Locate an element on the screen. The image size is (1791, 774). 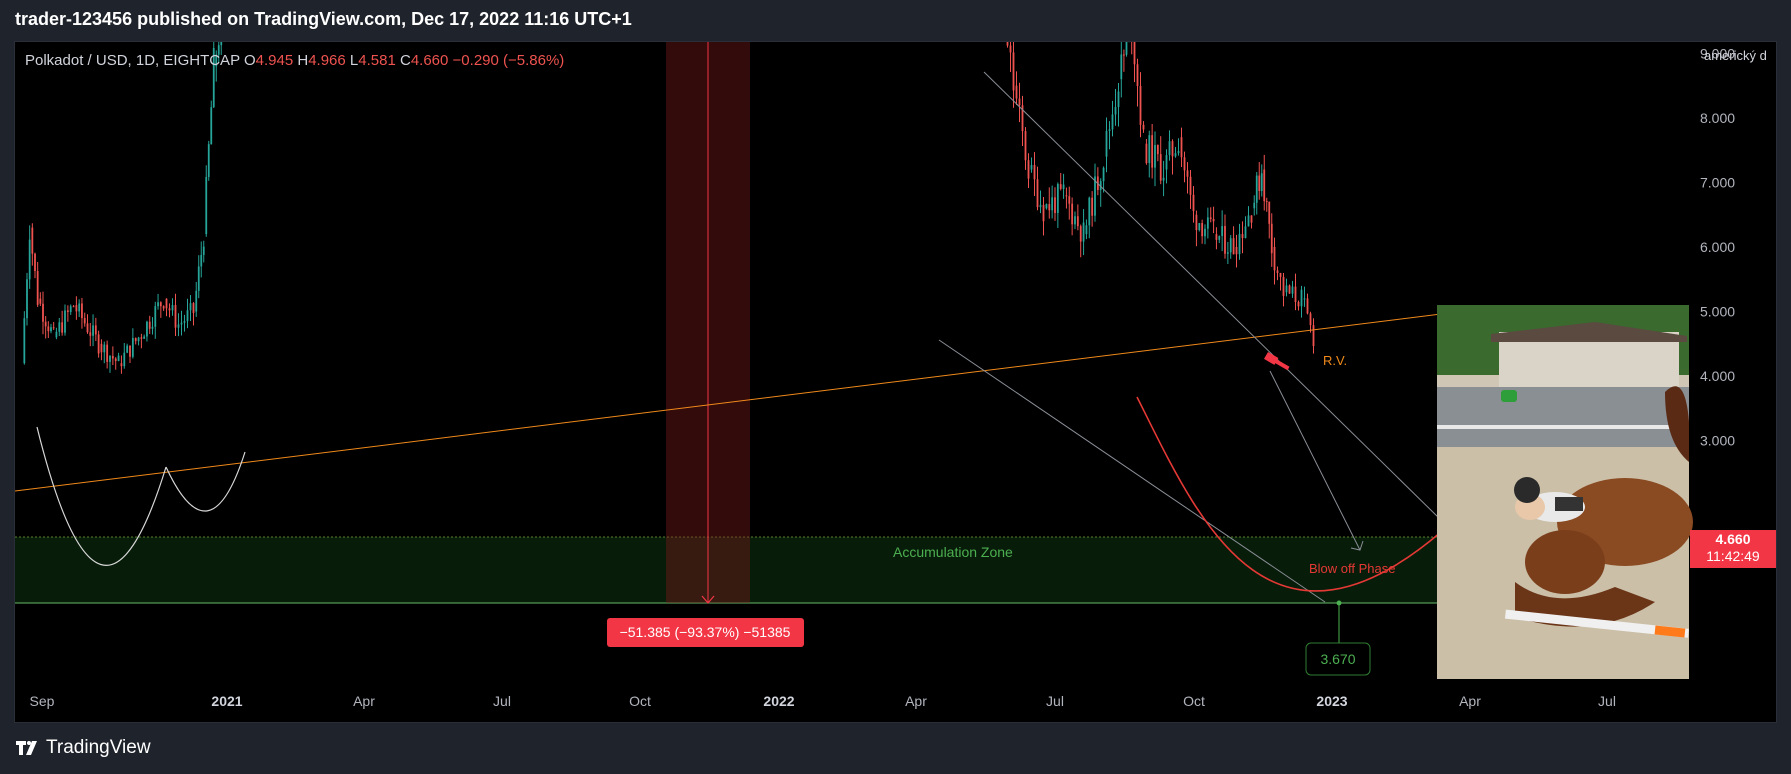
blow-off-label: Blow off Phase is located at coordinates (1352, 568).